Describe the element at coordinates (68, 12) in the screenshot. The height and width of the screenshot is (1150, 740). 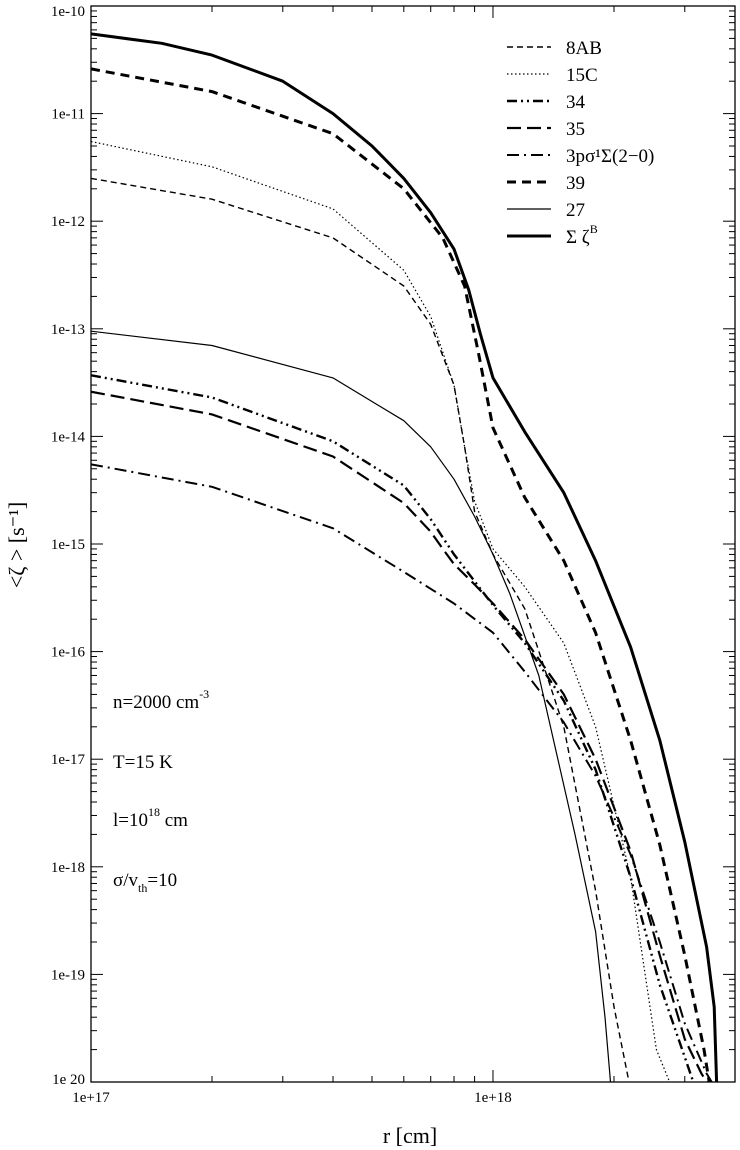
I see `y-tick-label: 1e-10` at that location.